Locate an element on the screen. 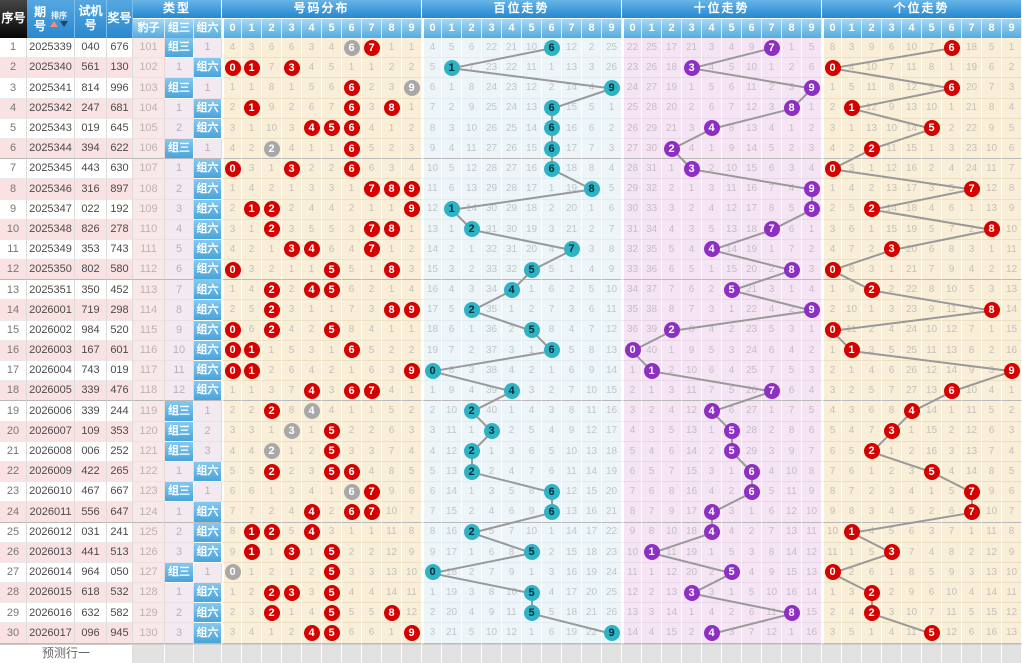  tens-trend-cell: 3 is located at coordinates (712, 310).